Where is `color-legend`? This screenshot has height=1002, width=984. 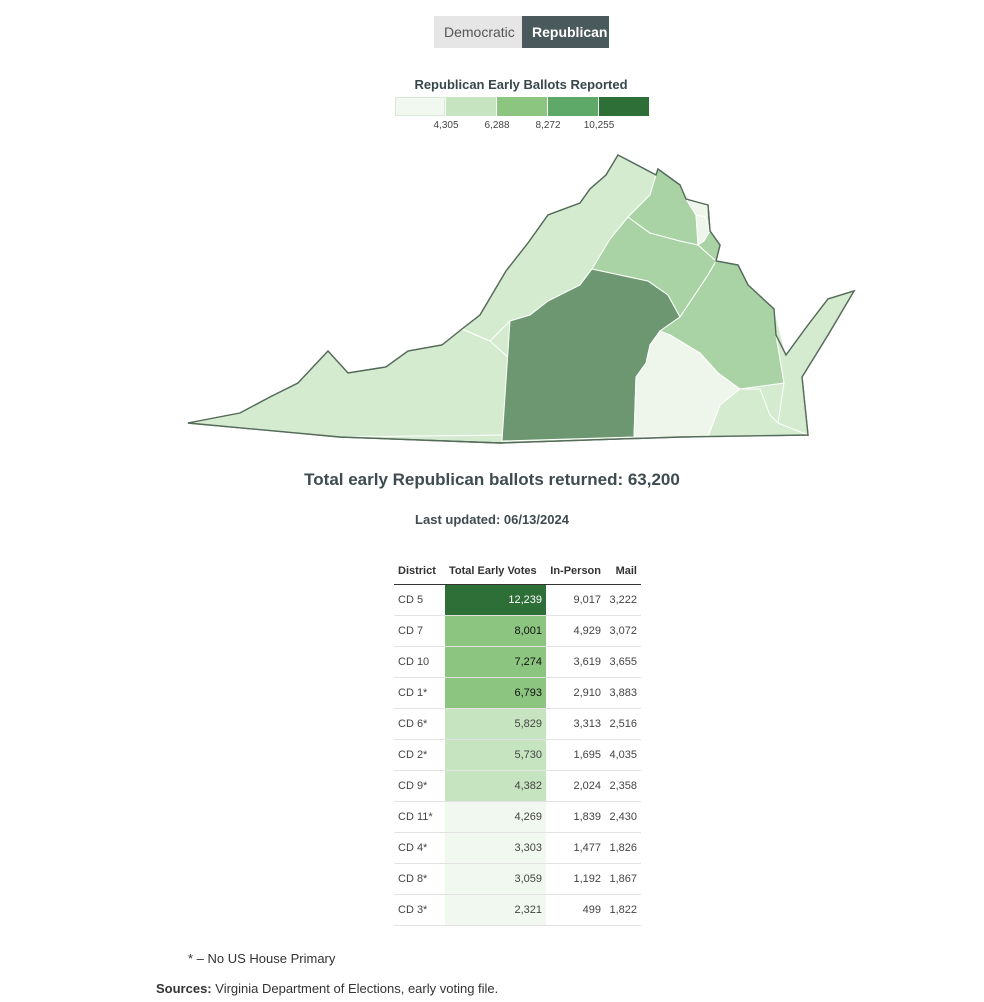
color-legend is located at coordinates (522, 106).